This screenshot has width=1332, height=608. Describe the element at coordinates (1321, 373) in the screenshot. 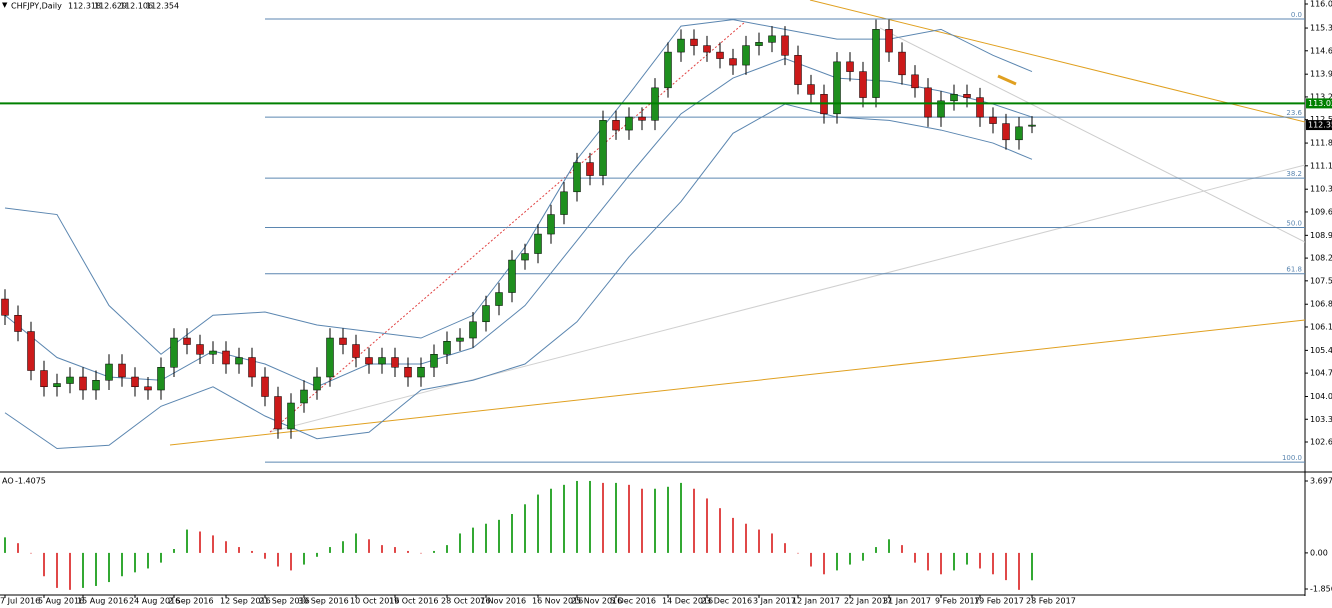

I see `y-tick-label: 104.720` at that location.